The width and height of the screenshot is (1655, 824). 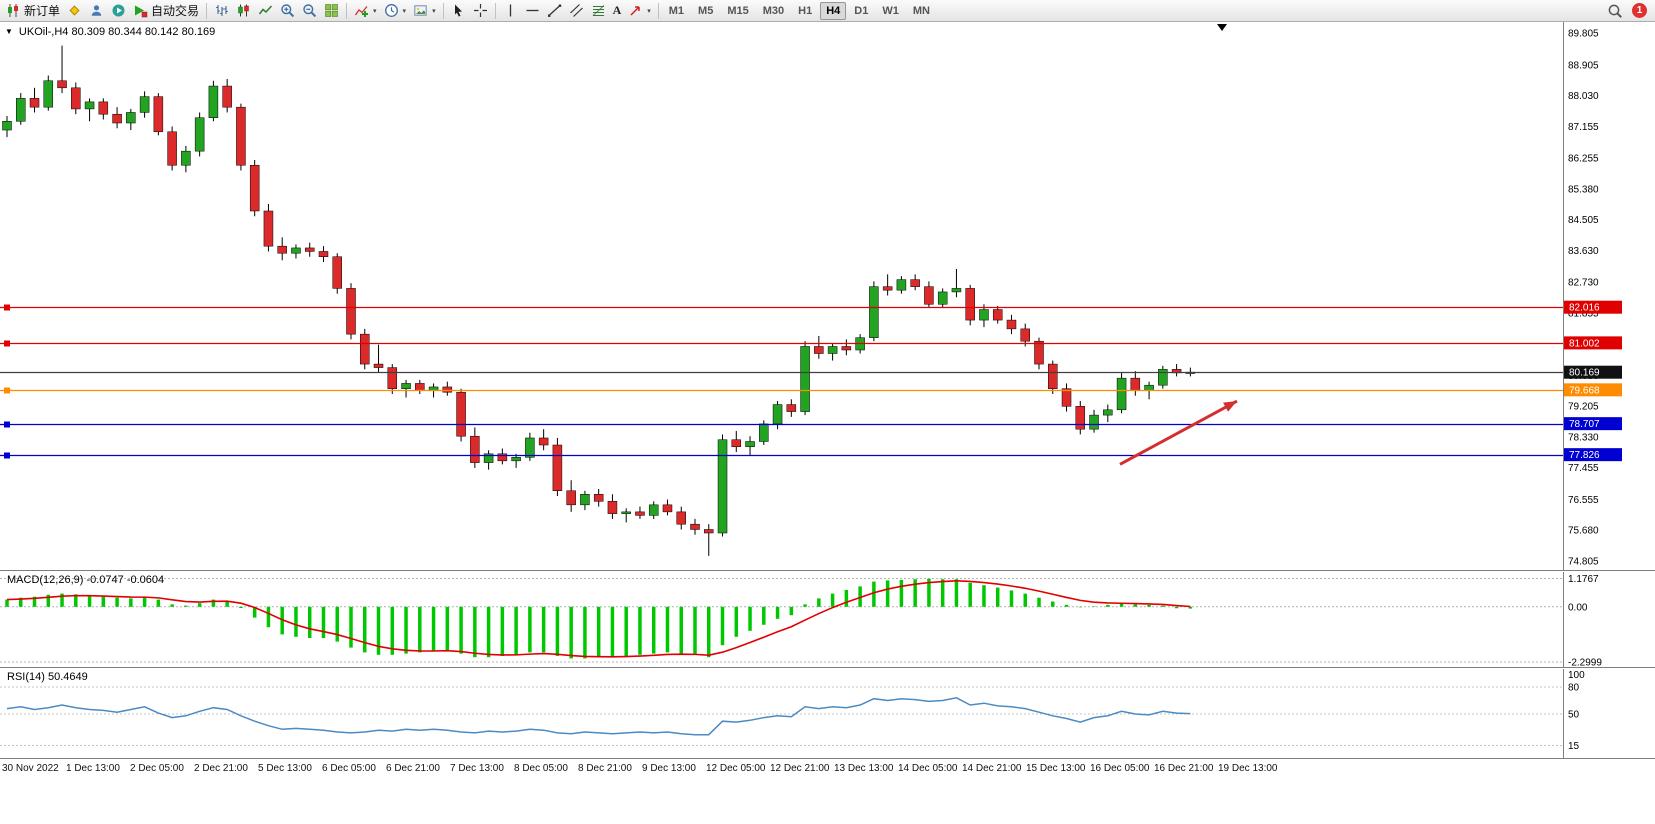 I want to click on candlestick-chart-icon, so click(x=243, y=10).